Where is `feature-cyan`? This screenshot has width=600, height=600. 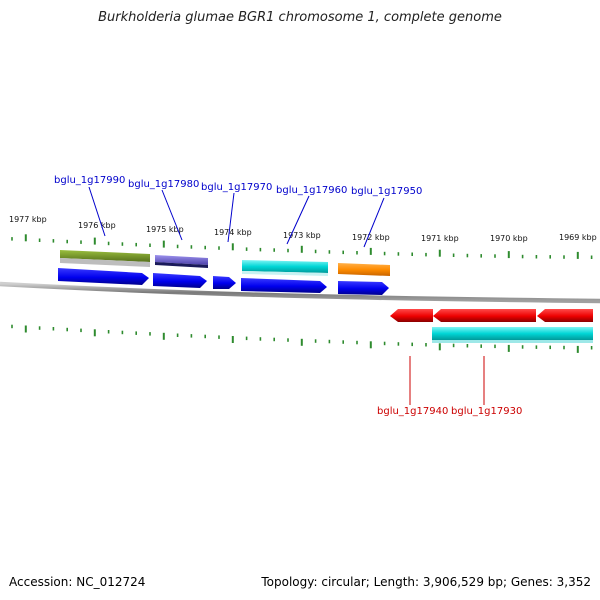
feature-cyan is located at coordinates (285, 266).